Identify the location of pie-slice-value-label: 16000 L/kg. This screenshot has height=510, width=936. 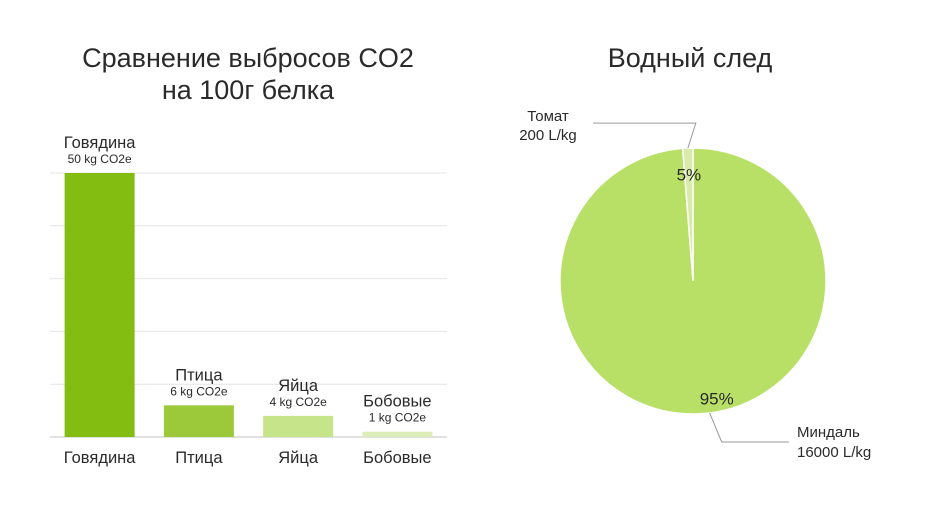
(834, 452).